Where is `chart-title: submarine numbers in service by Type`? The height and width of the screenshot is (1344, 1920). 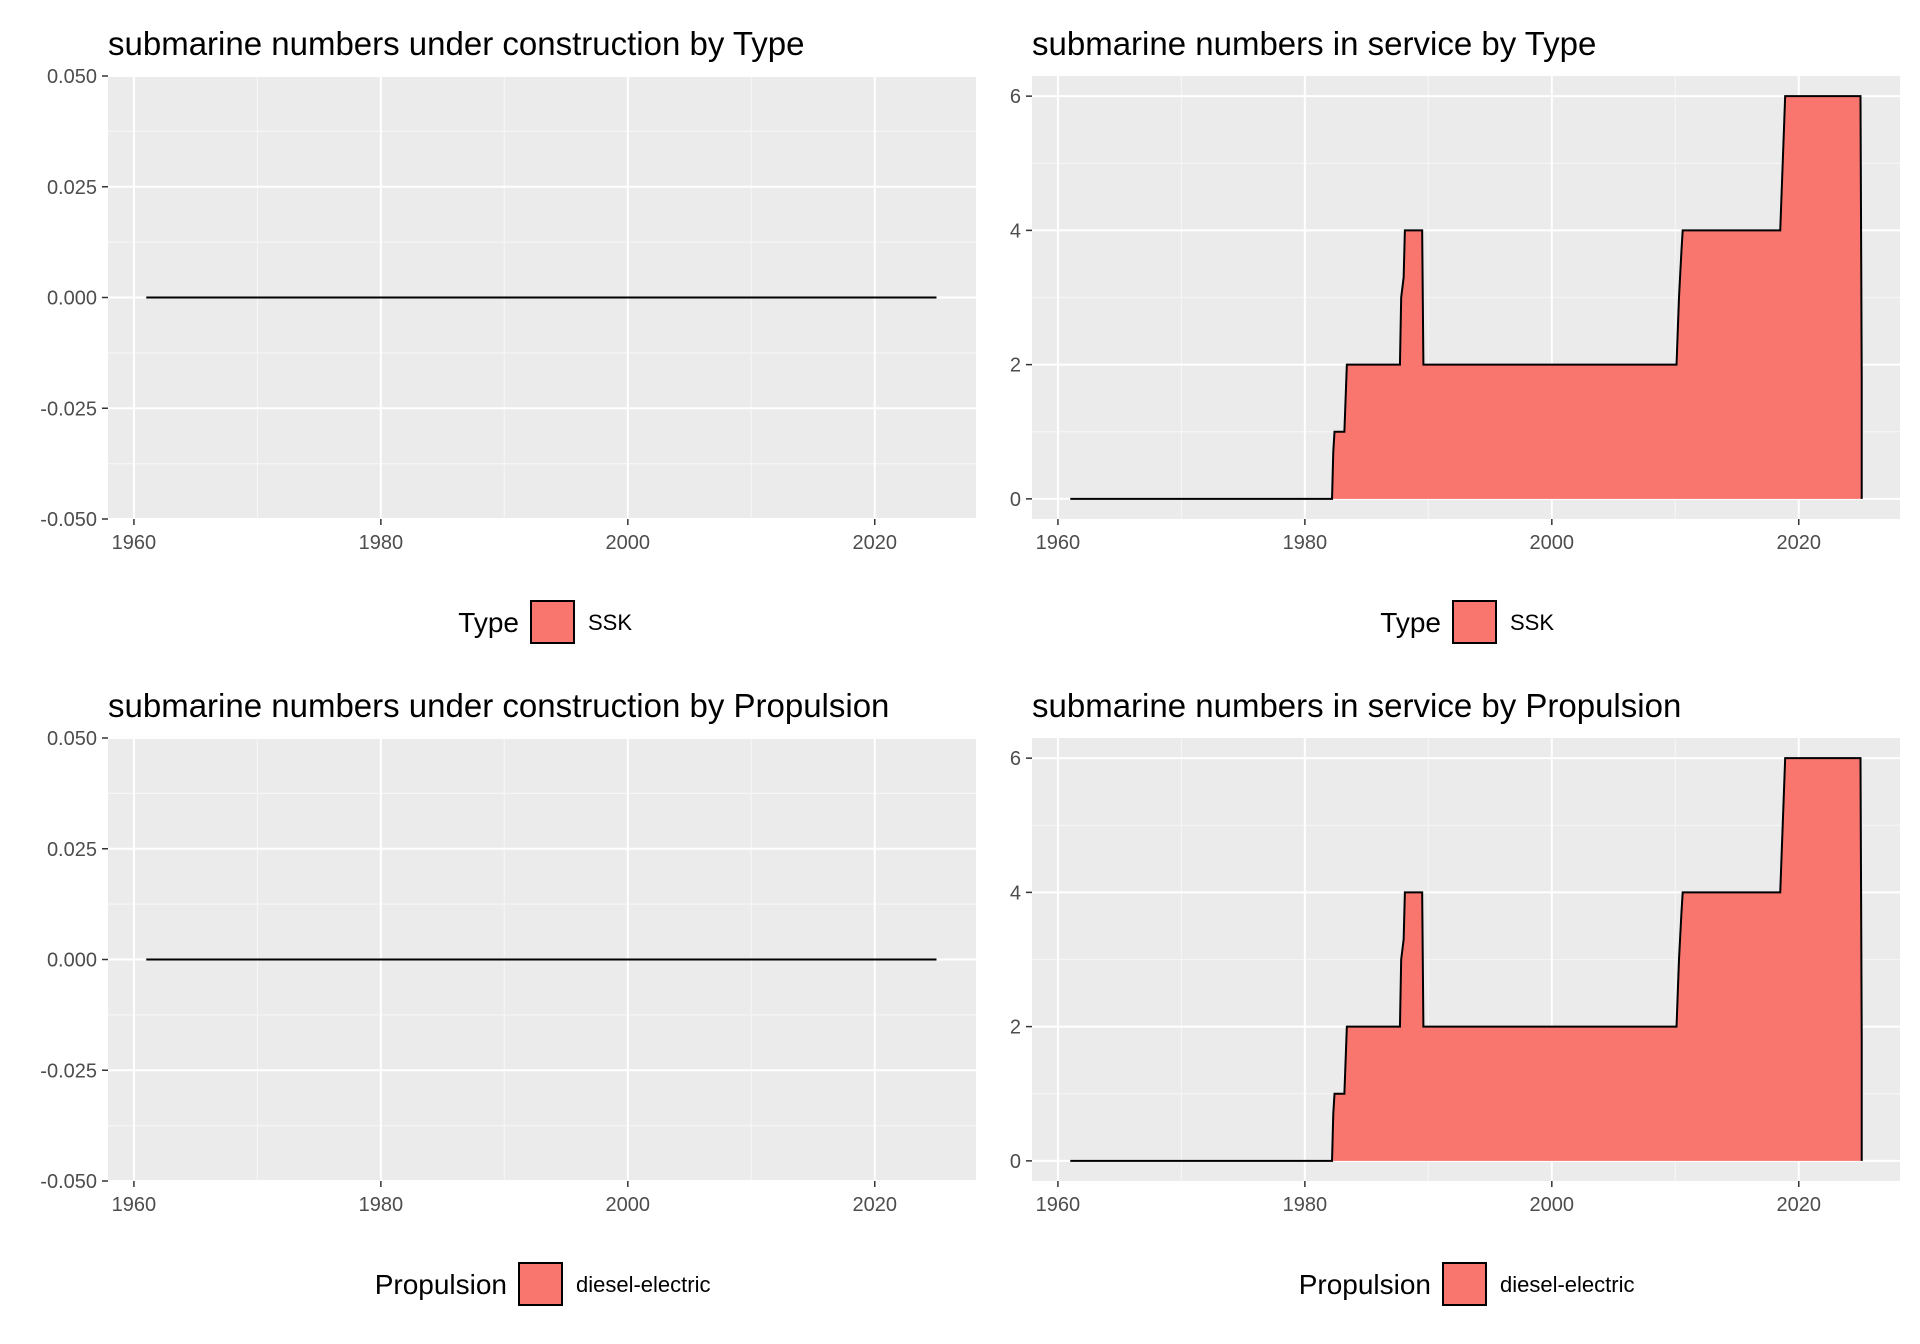
chart-title: submarine numbers in service by Type is located at coordinates (1314, 43).